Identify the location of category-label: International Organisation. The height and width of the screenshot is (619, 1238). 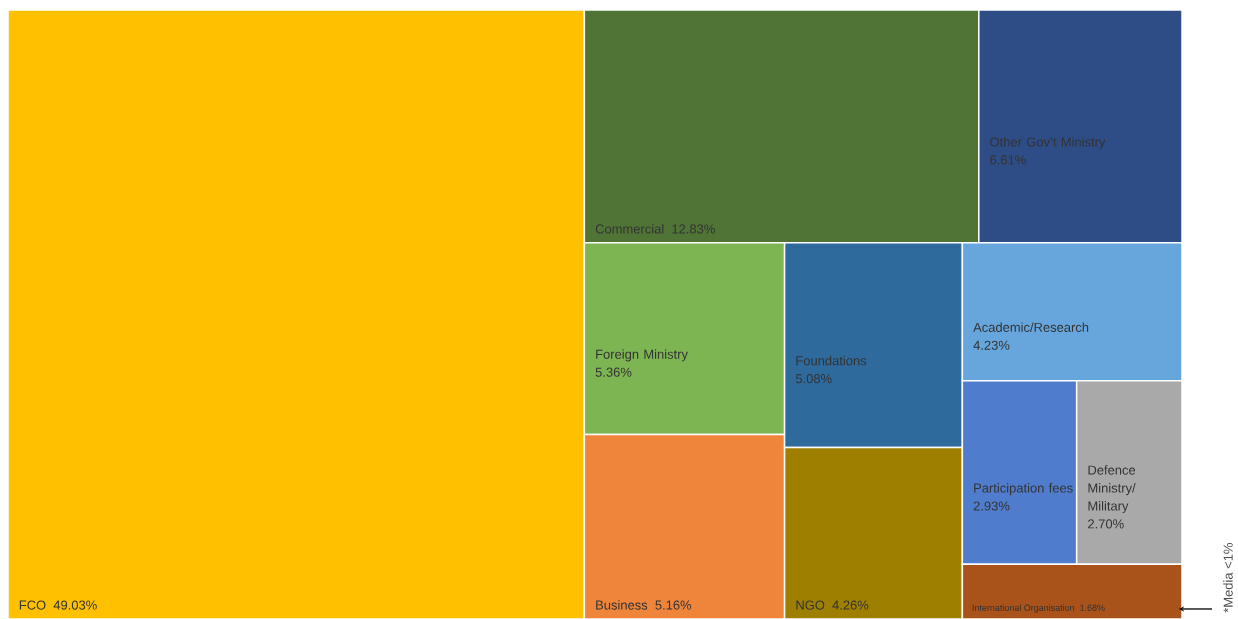
(1023, 608).